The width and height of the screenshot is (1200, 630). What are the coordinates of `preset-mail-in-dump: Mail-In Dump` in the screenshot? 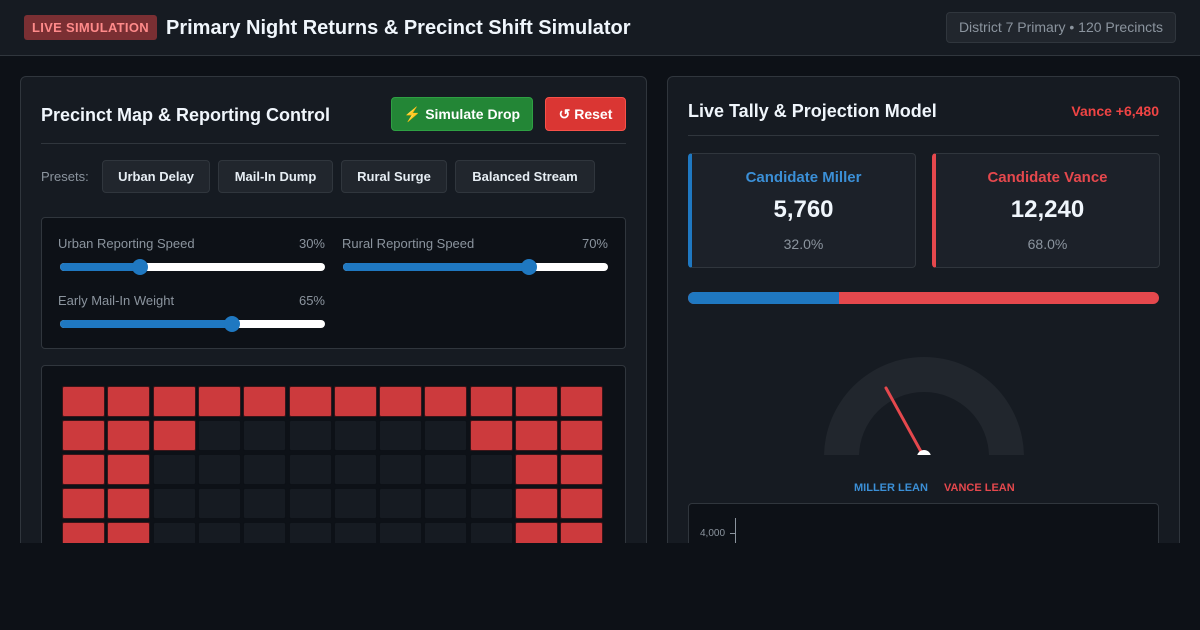 It's located at (275, 176).